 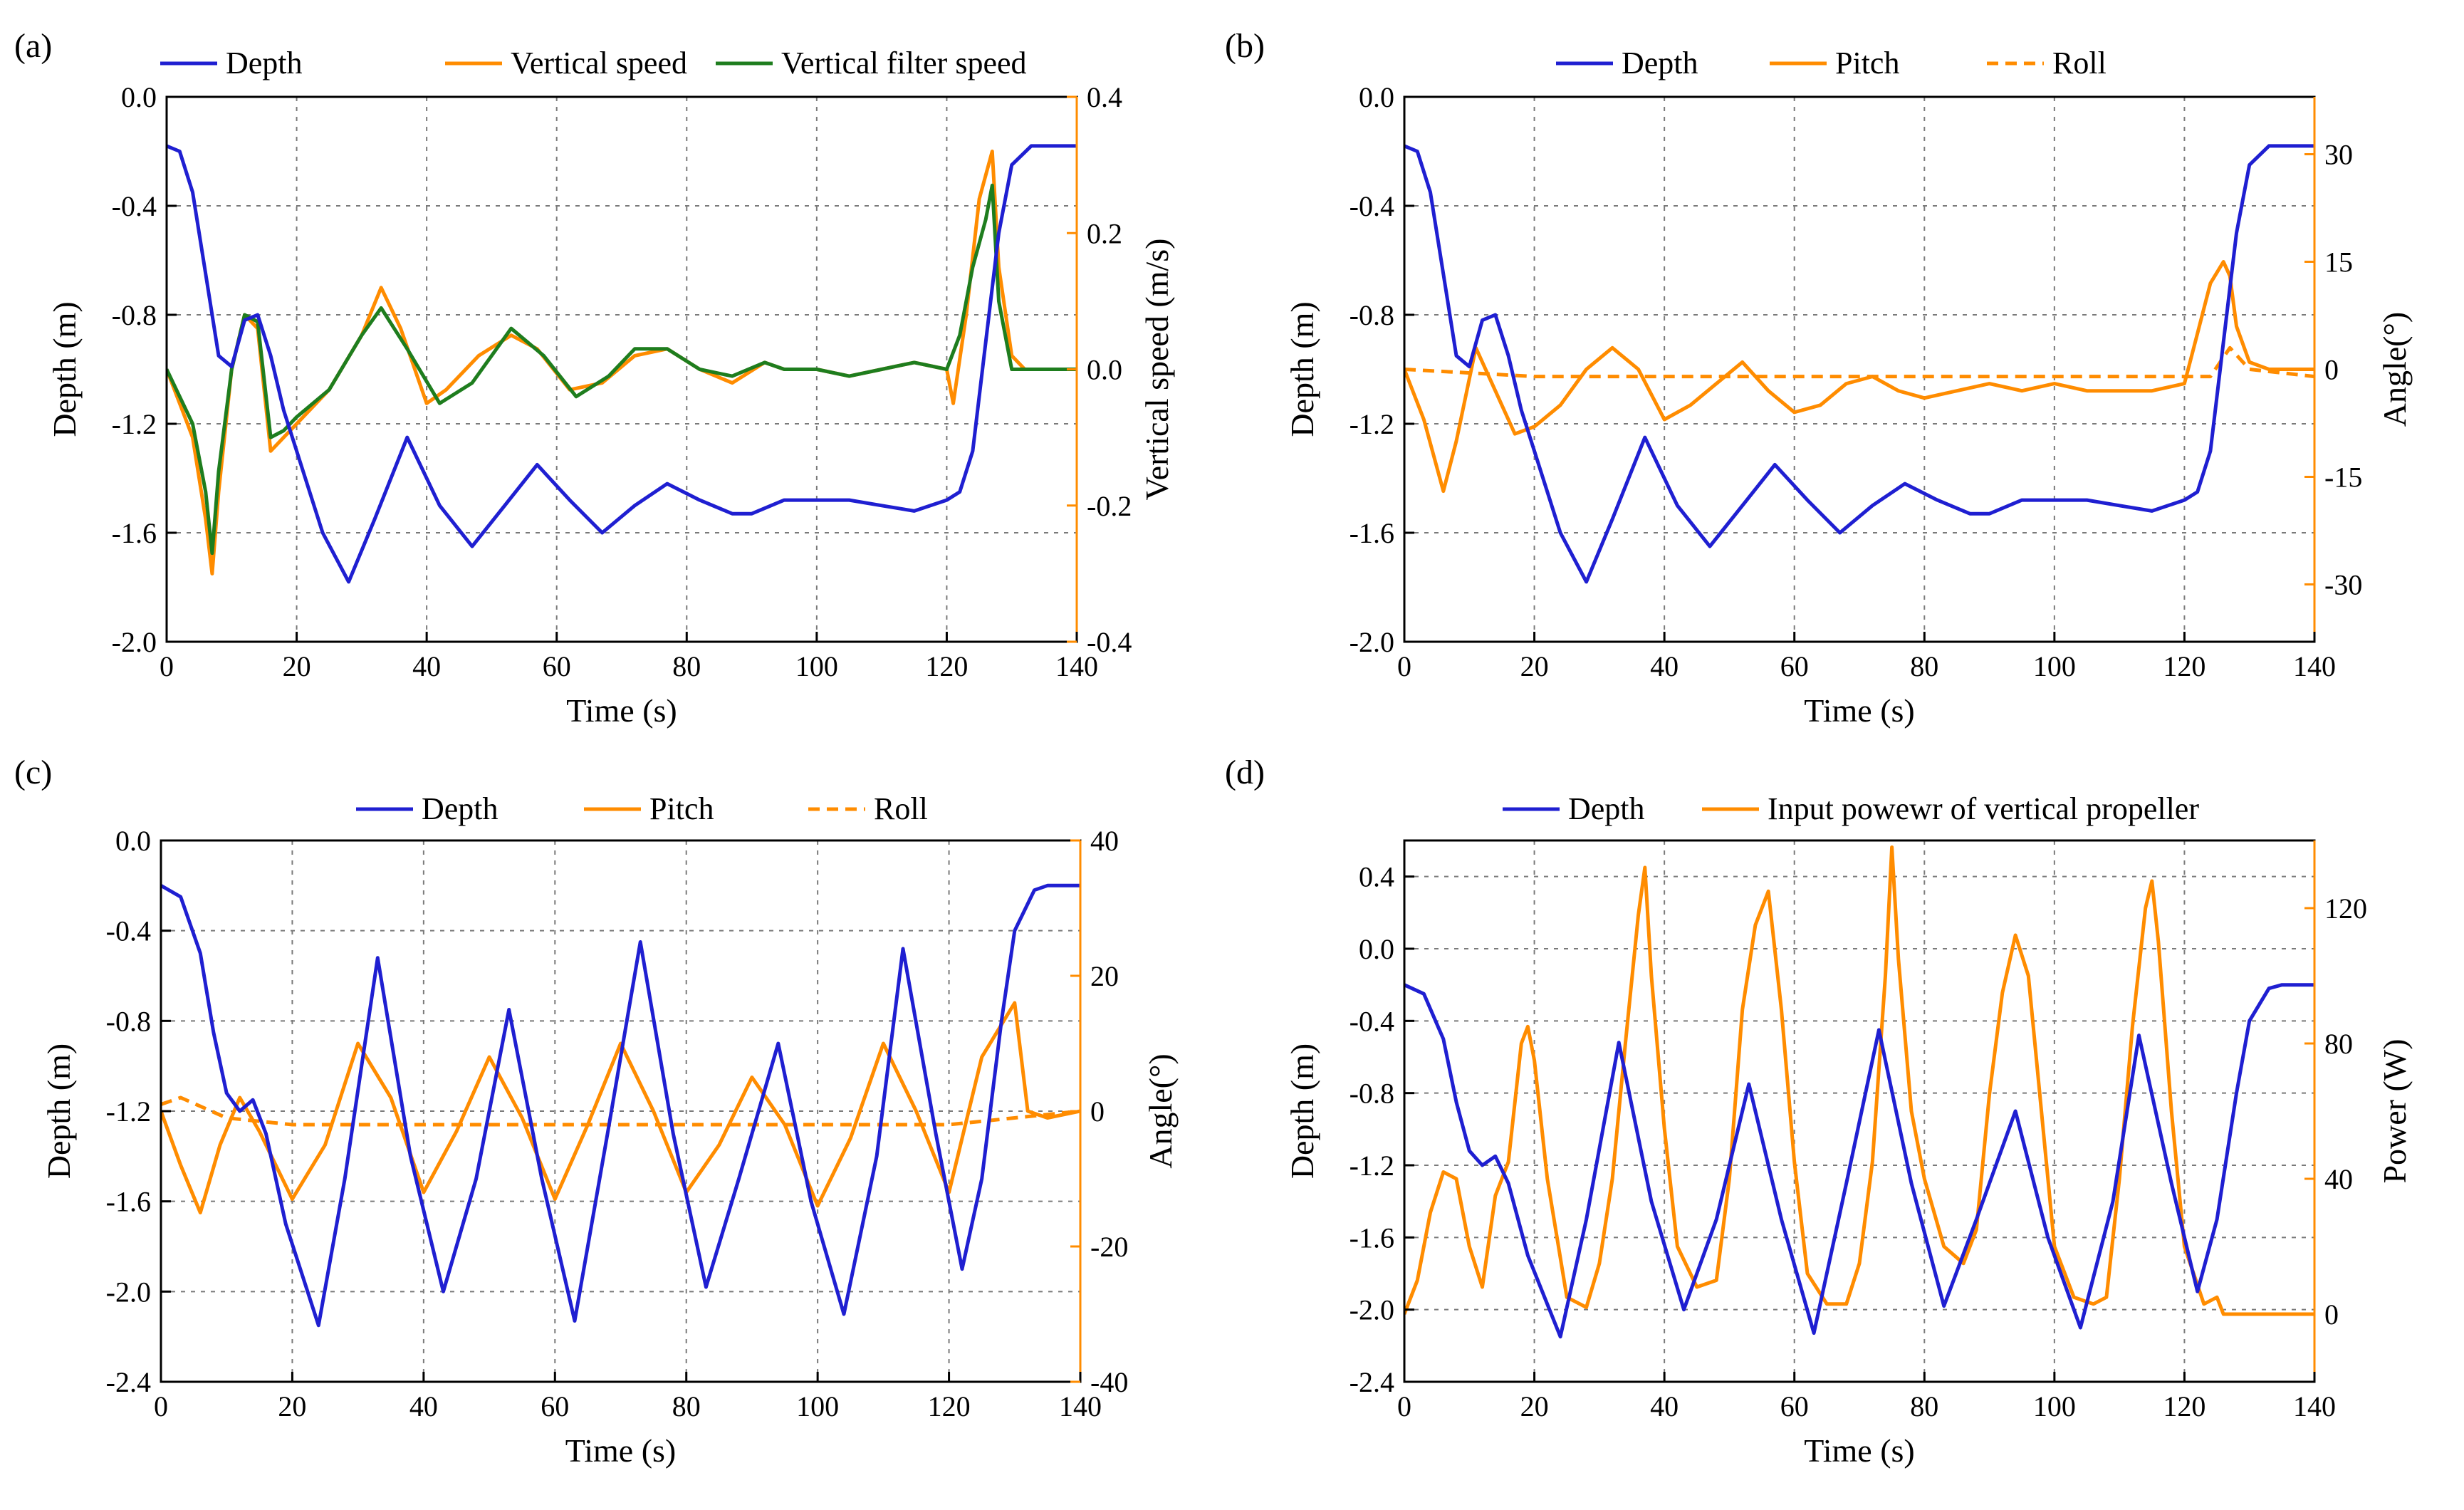 What do you see at coordinates (2338, 1044) in the screenshot?
I see `y2-tick-label: 80` at bounding box center [2338, 1044].